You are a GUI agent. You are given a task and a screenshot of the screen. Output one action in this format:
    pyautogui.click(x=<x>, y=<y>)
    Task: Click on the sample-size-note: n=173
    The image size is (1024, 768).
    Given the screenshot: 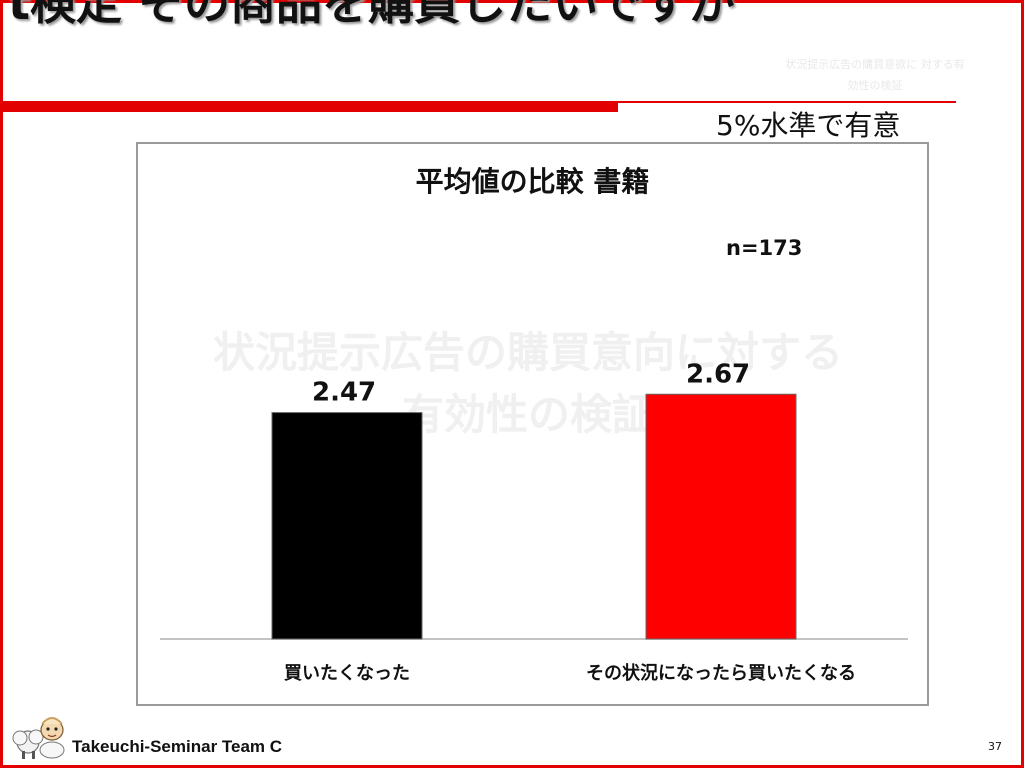 What is the action you would take?
    pyautogui.click(x=764, y=248)
    